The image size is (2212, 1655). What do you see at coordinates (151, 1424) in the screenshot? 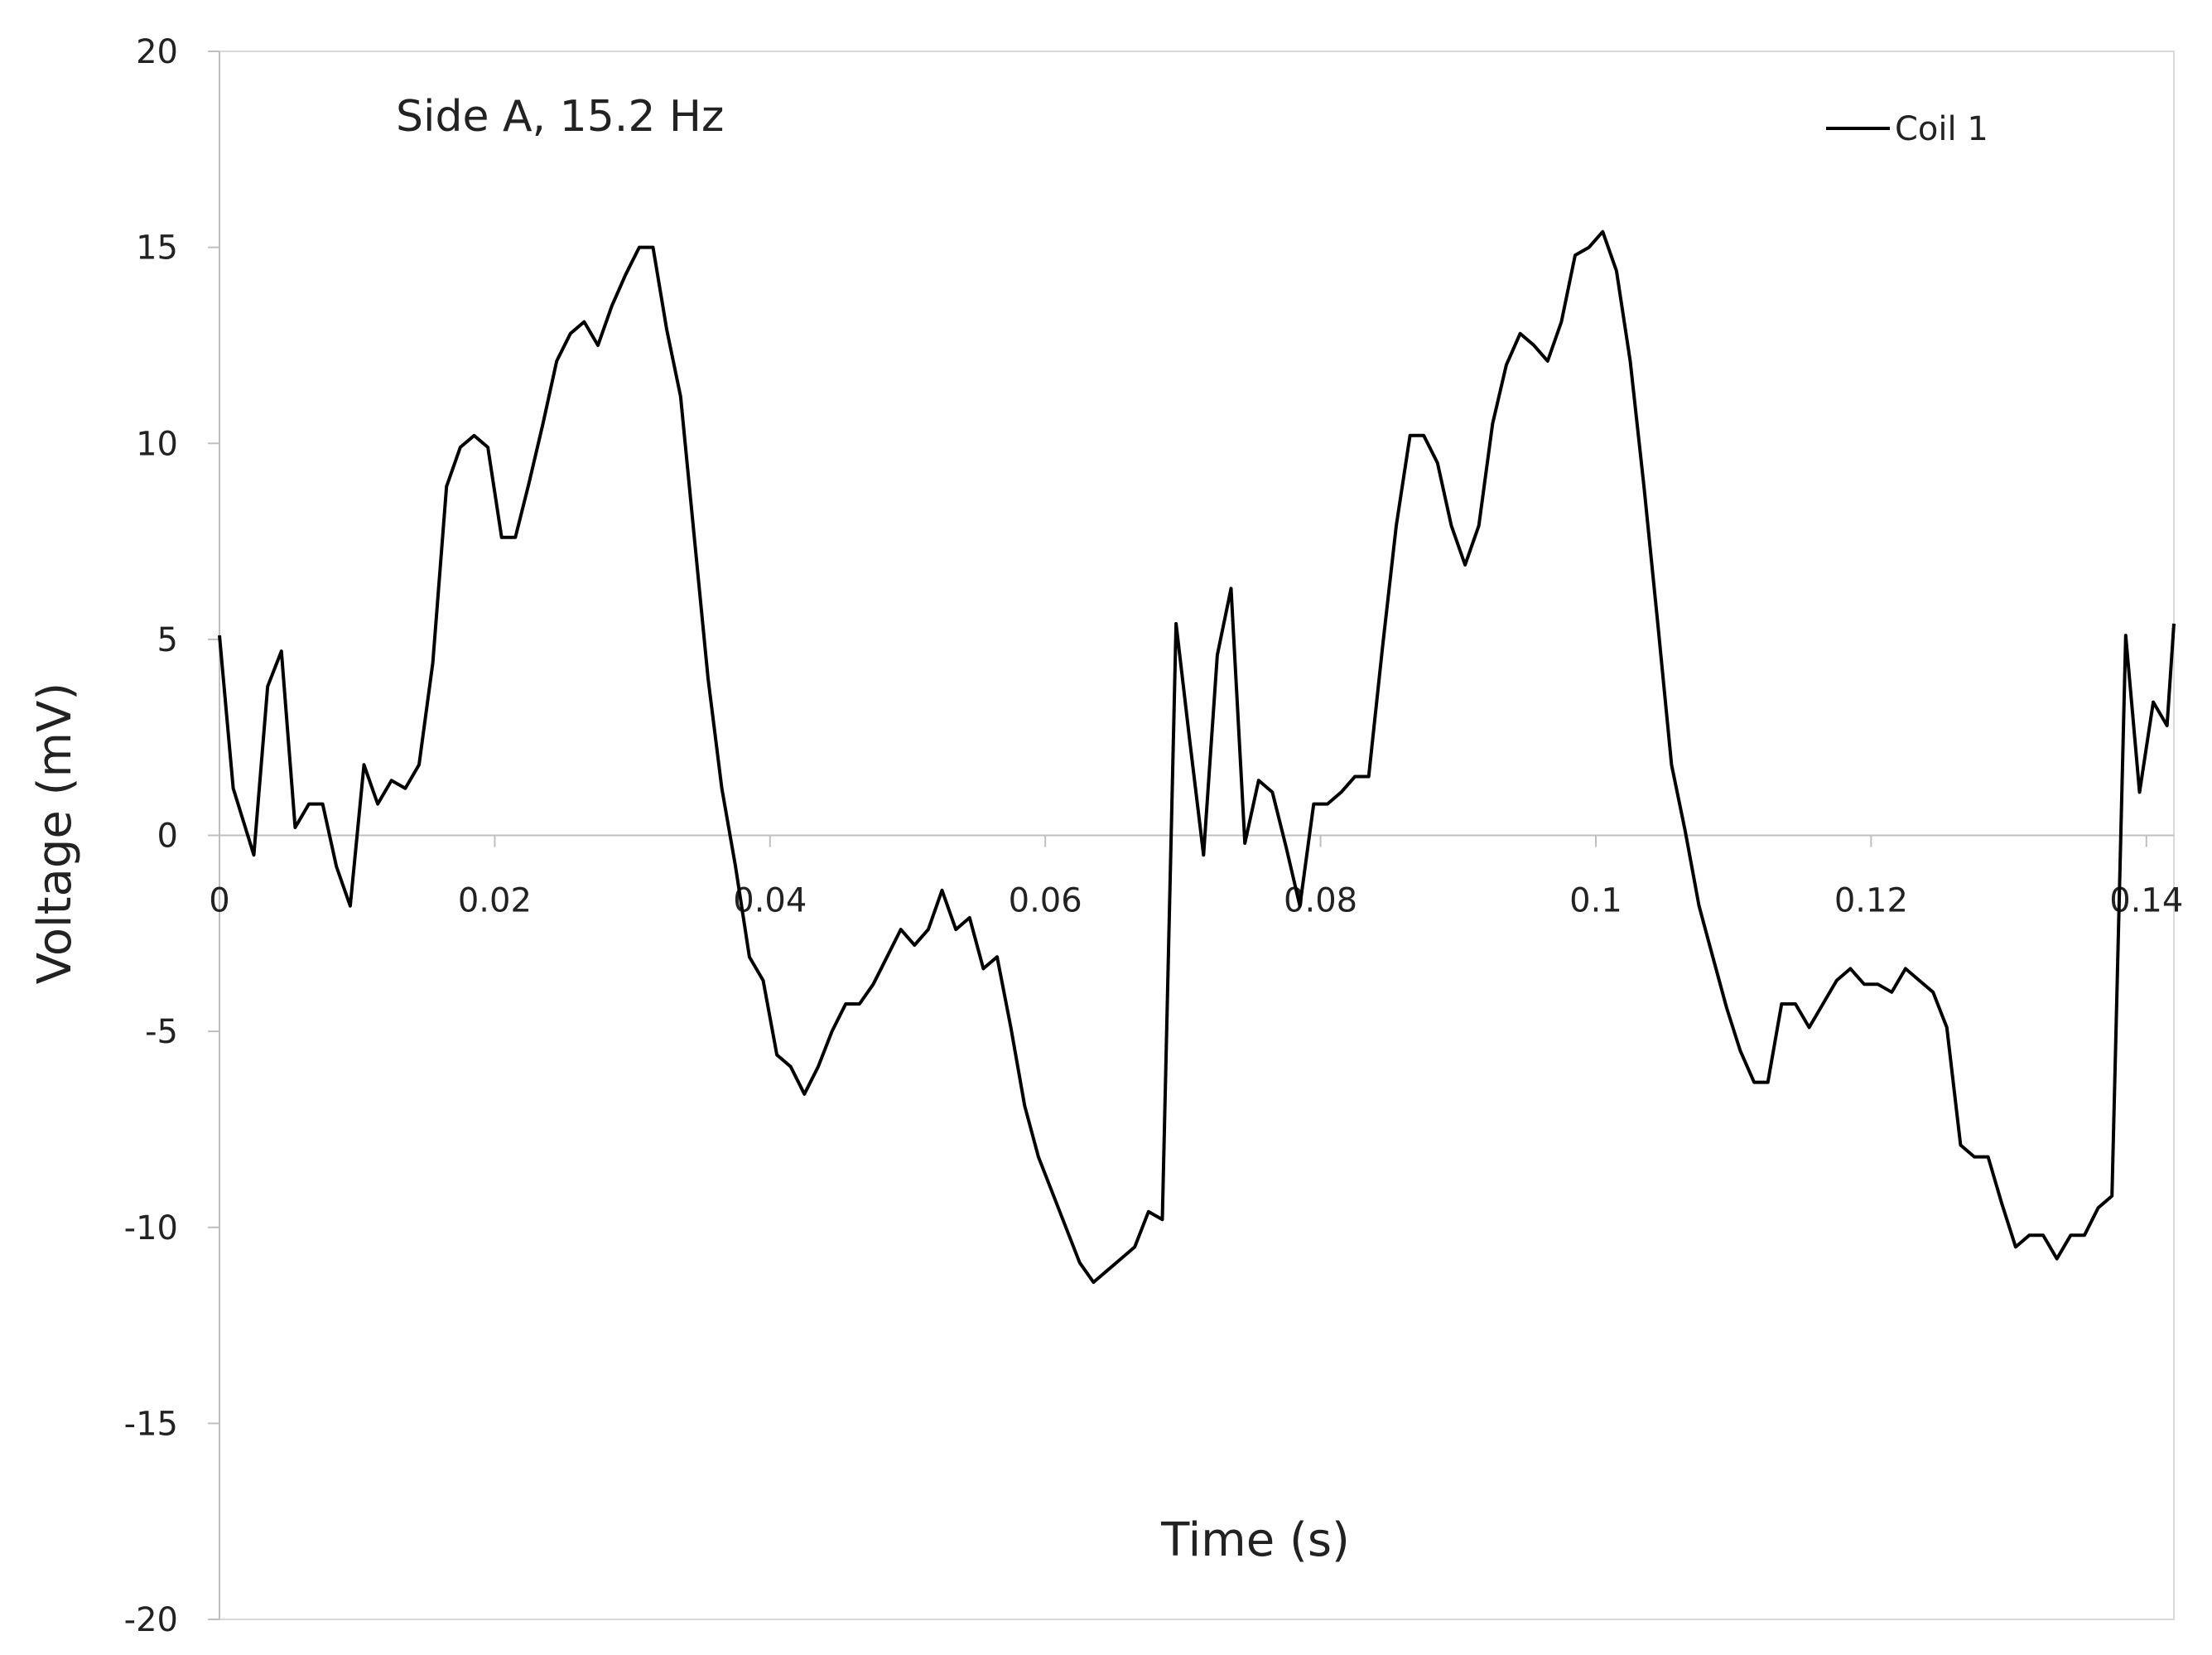
I see `y-tick-label: -15` at bounding box center [151, 1424].